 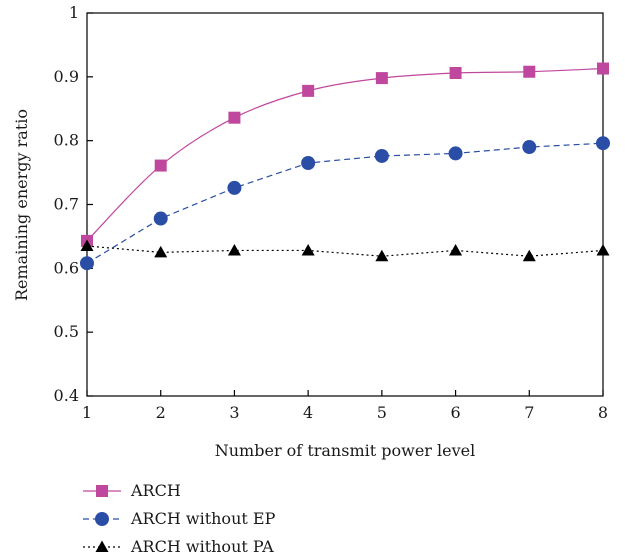 I want to click on y-tick-label: 0.9, so click(x=66, y=76).